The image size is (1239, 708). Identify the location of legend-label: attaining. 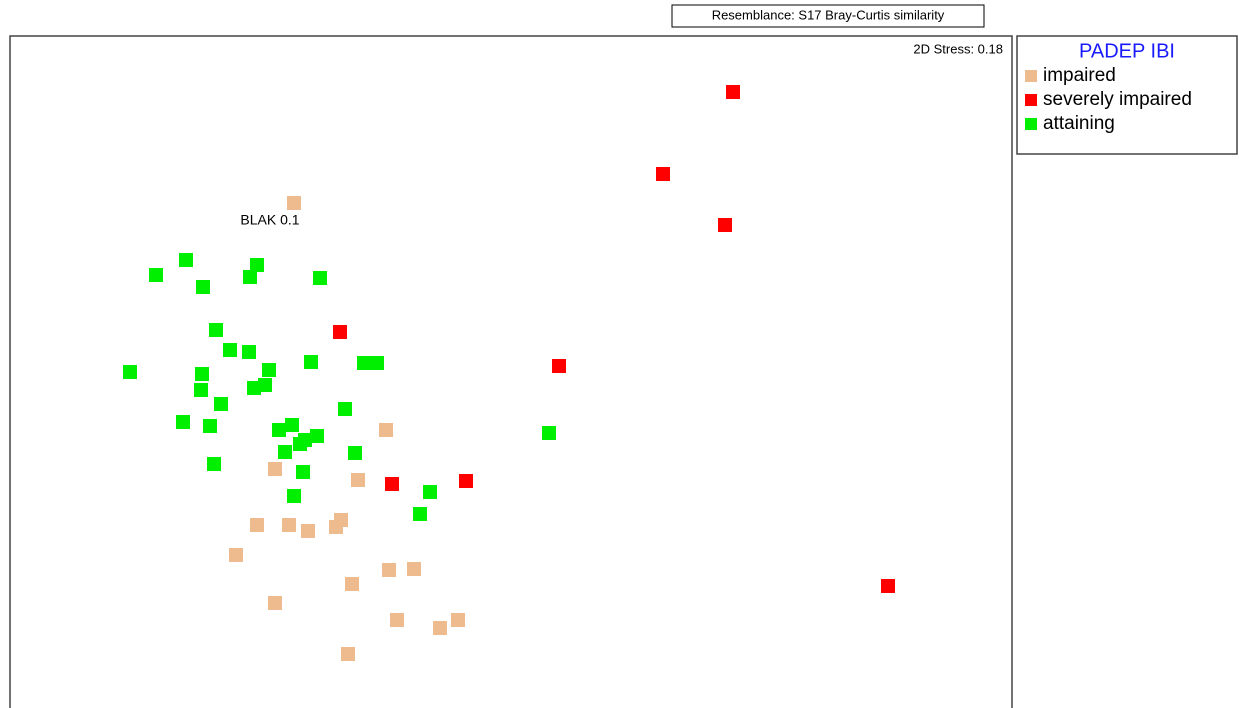
(1079, 123).